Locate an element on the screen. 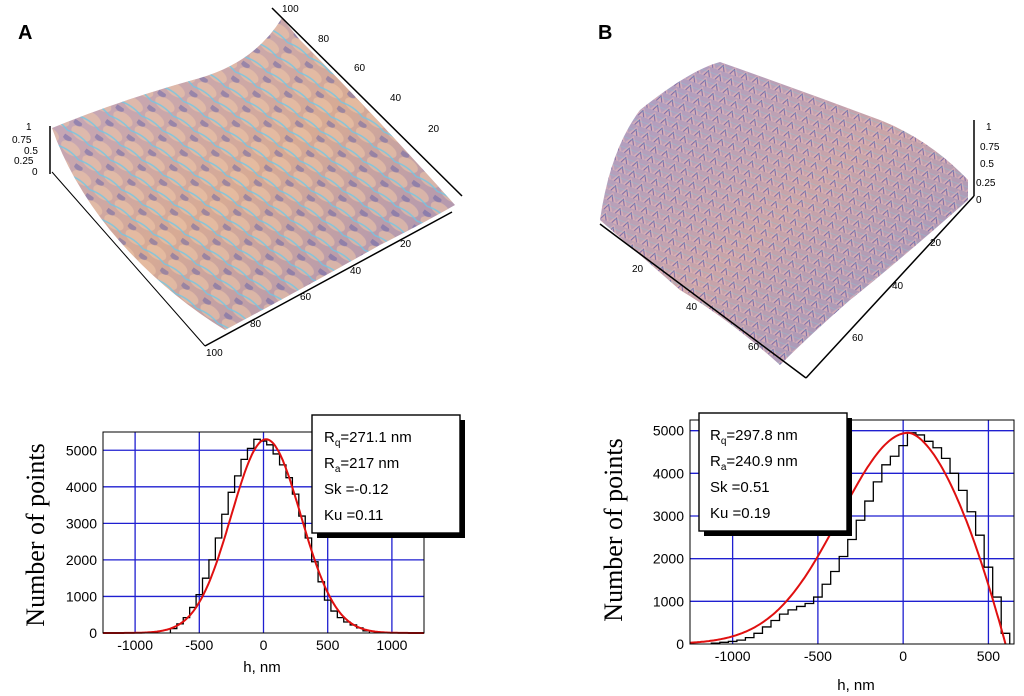 The image size is (1024, 696). chart-a-stat-ra: Ra=217 nm is located at coordinates (361, 465).